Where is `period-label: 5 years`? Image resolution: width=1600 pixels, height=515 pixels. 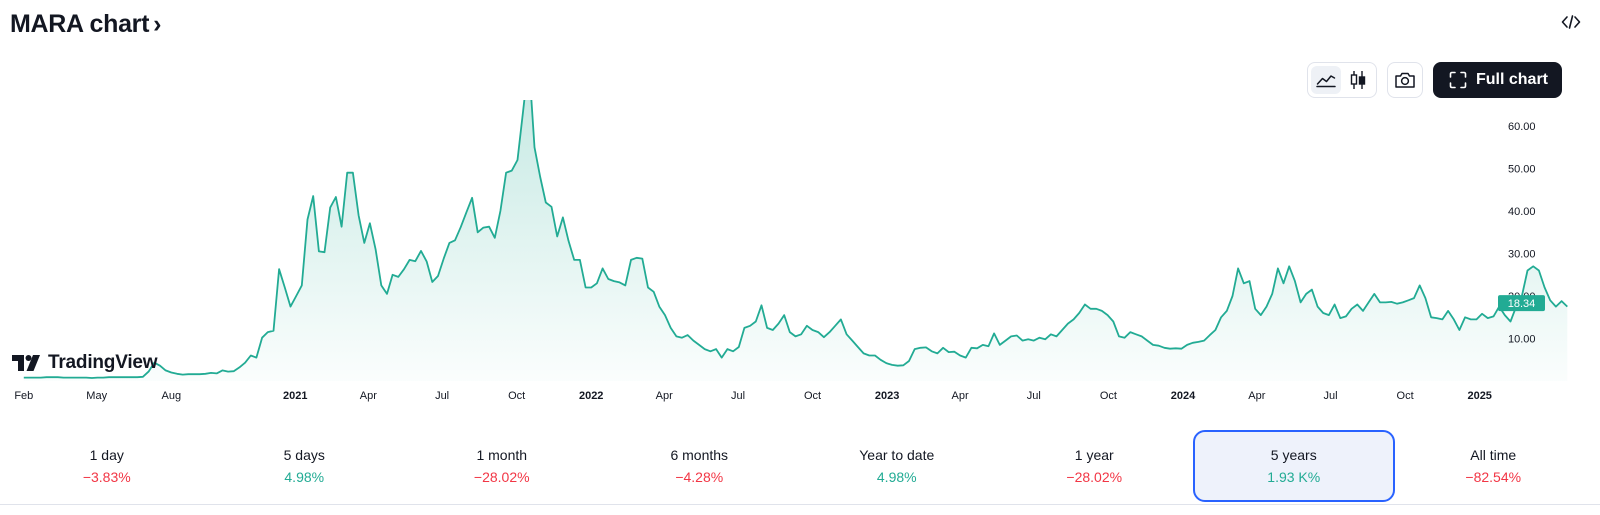
period-label: 5 years is located at coordinates (1293, 455).